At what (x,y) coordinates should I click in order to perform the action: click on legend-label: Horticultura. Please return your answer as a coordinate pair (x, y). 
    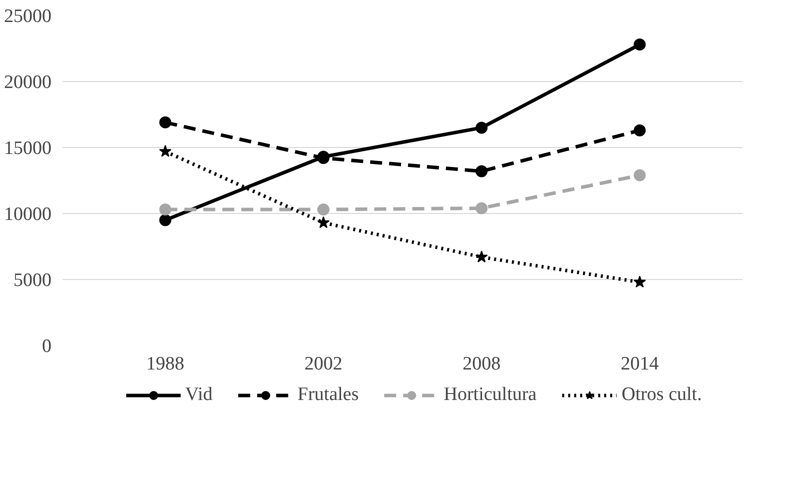
    Looking at the image, I should click on (490, 395).